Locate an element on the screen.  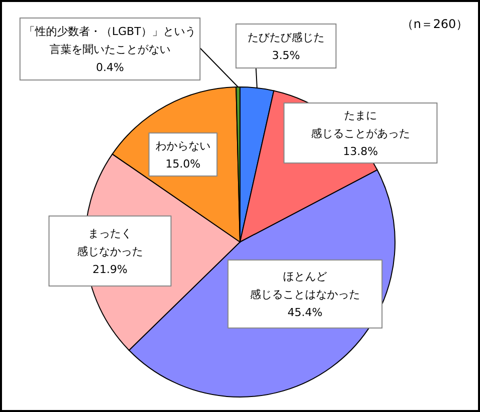
data-label: 15.0% is located at coordinates (183, 164).